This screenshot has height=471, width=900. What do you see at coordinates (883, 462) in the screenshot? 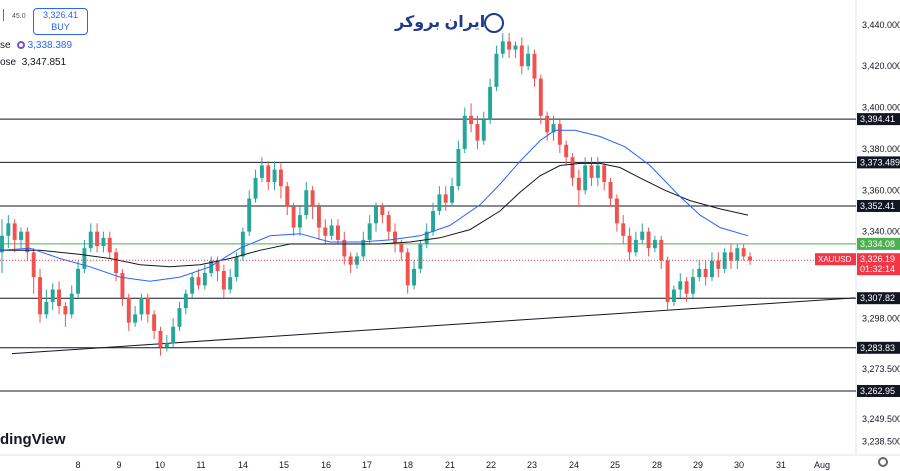
I see `settings-icon` at bounding box center [883, 462].